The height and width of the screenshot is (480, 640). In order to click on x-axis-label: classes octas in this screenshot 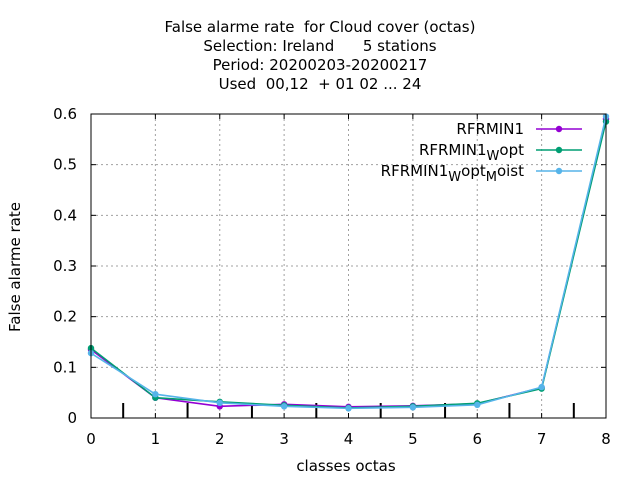, I will do `click(346, 466)`.